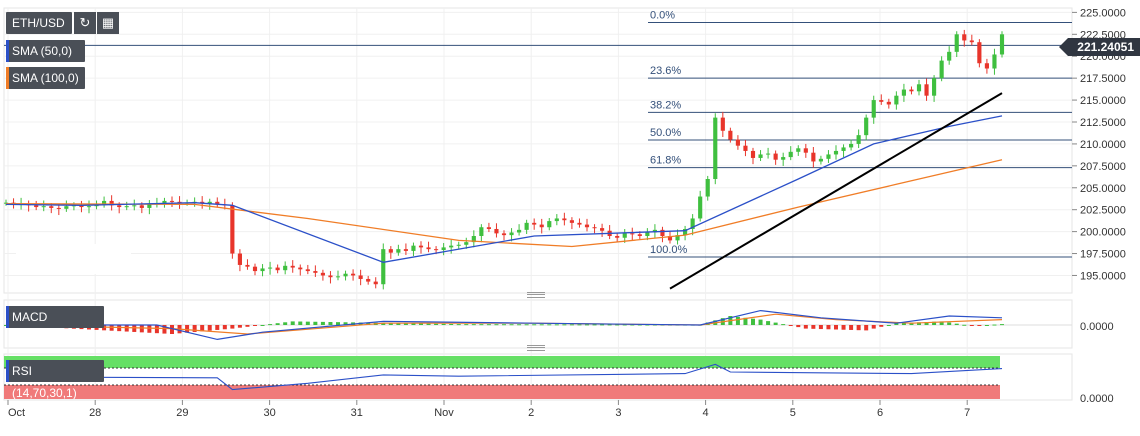 This screenshot has height=436, width=1140. Describe the element at coordinates (1103, 189) in the screenshot. I see `y-tick-label: 205.0000` at that location.